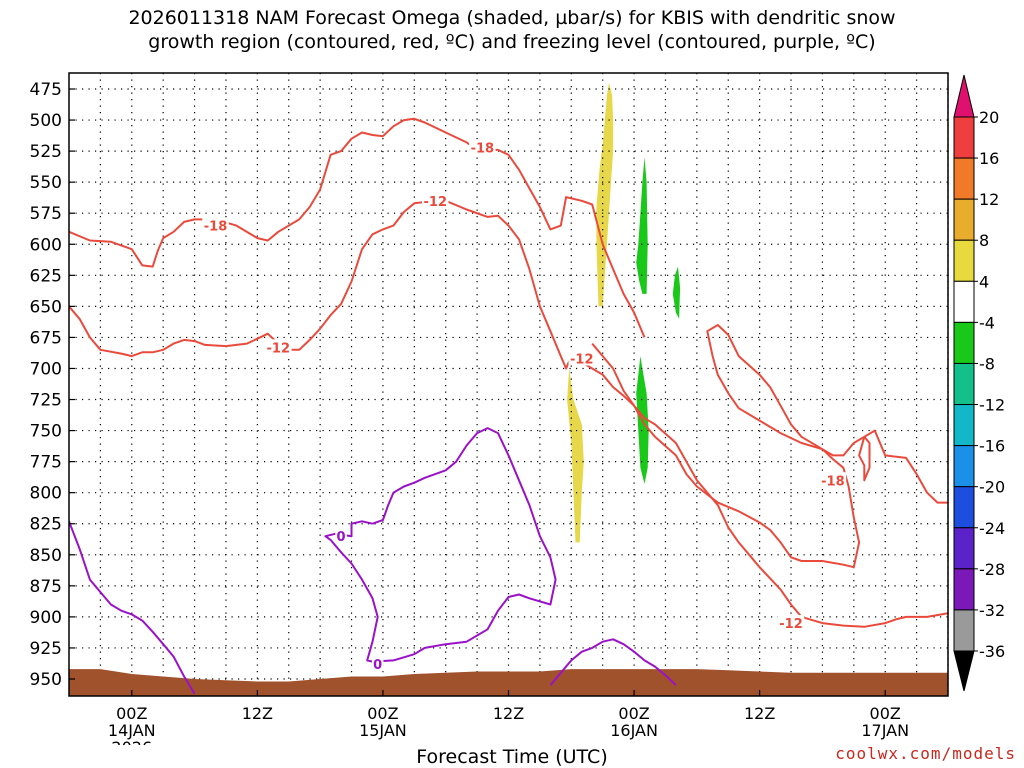  I want to click on colorbar-label: -28, so click(992, 569).